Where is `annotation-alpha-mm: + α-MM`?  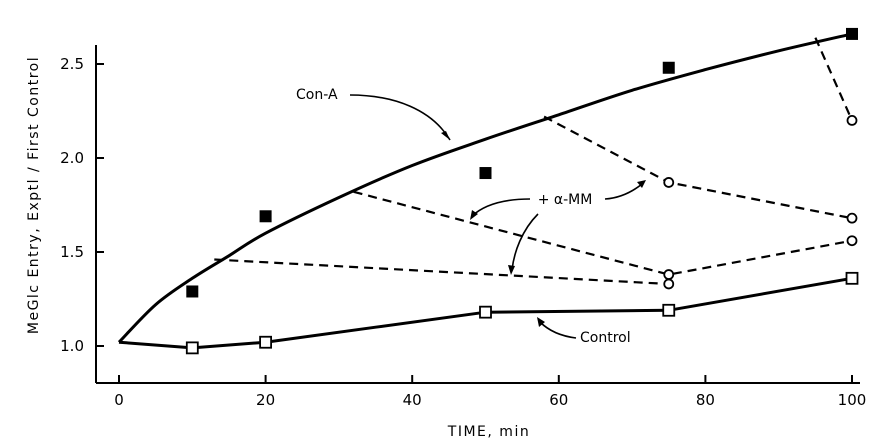
annotation-alpha-mm: + α-MM is located at coordinates (565, 200).